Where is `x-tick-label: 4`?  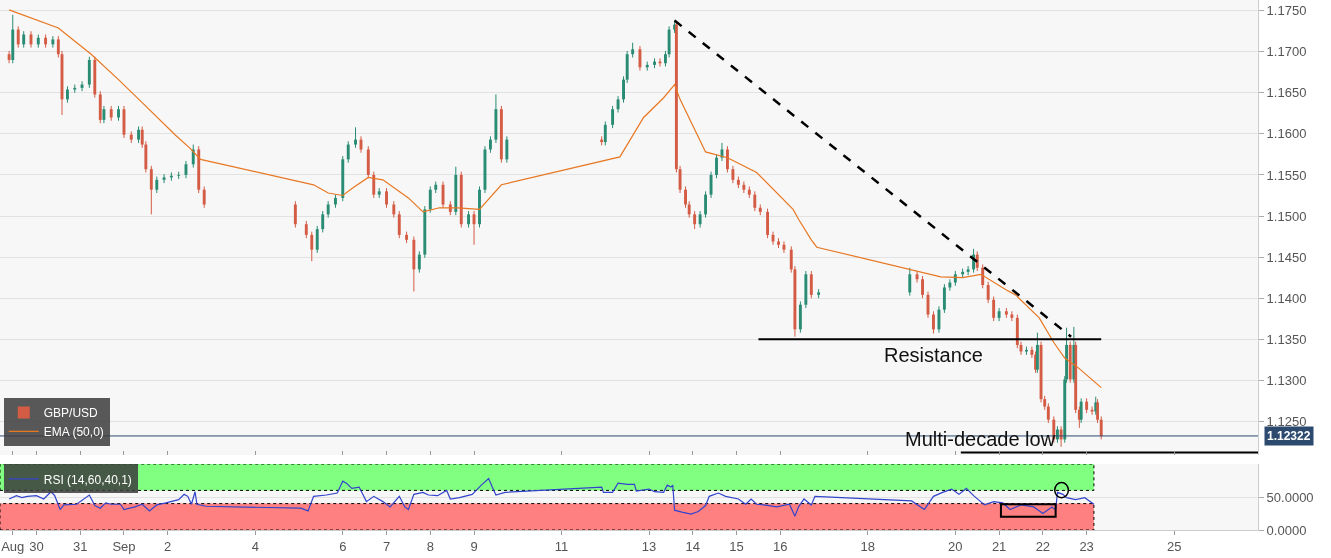 x-tick-label: 4 is located at coordinates (255, 546).